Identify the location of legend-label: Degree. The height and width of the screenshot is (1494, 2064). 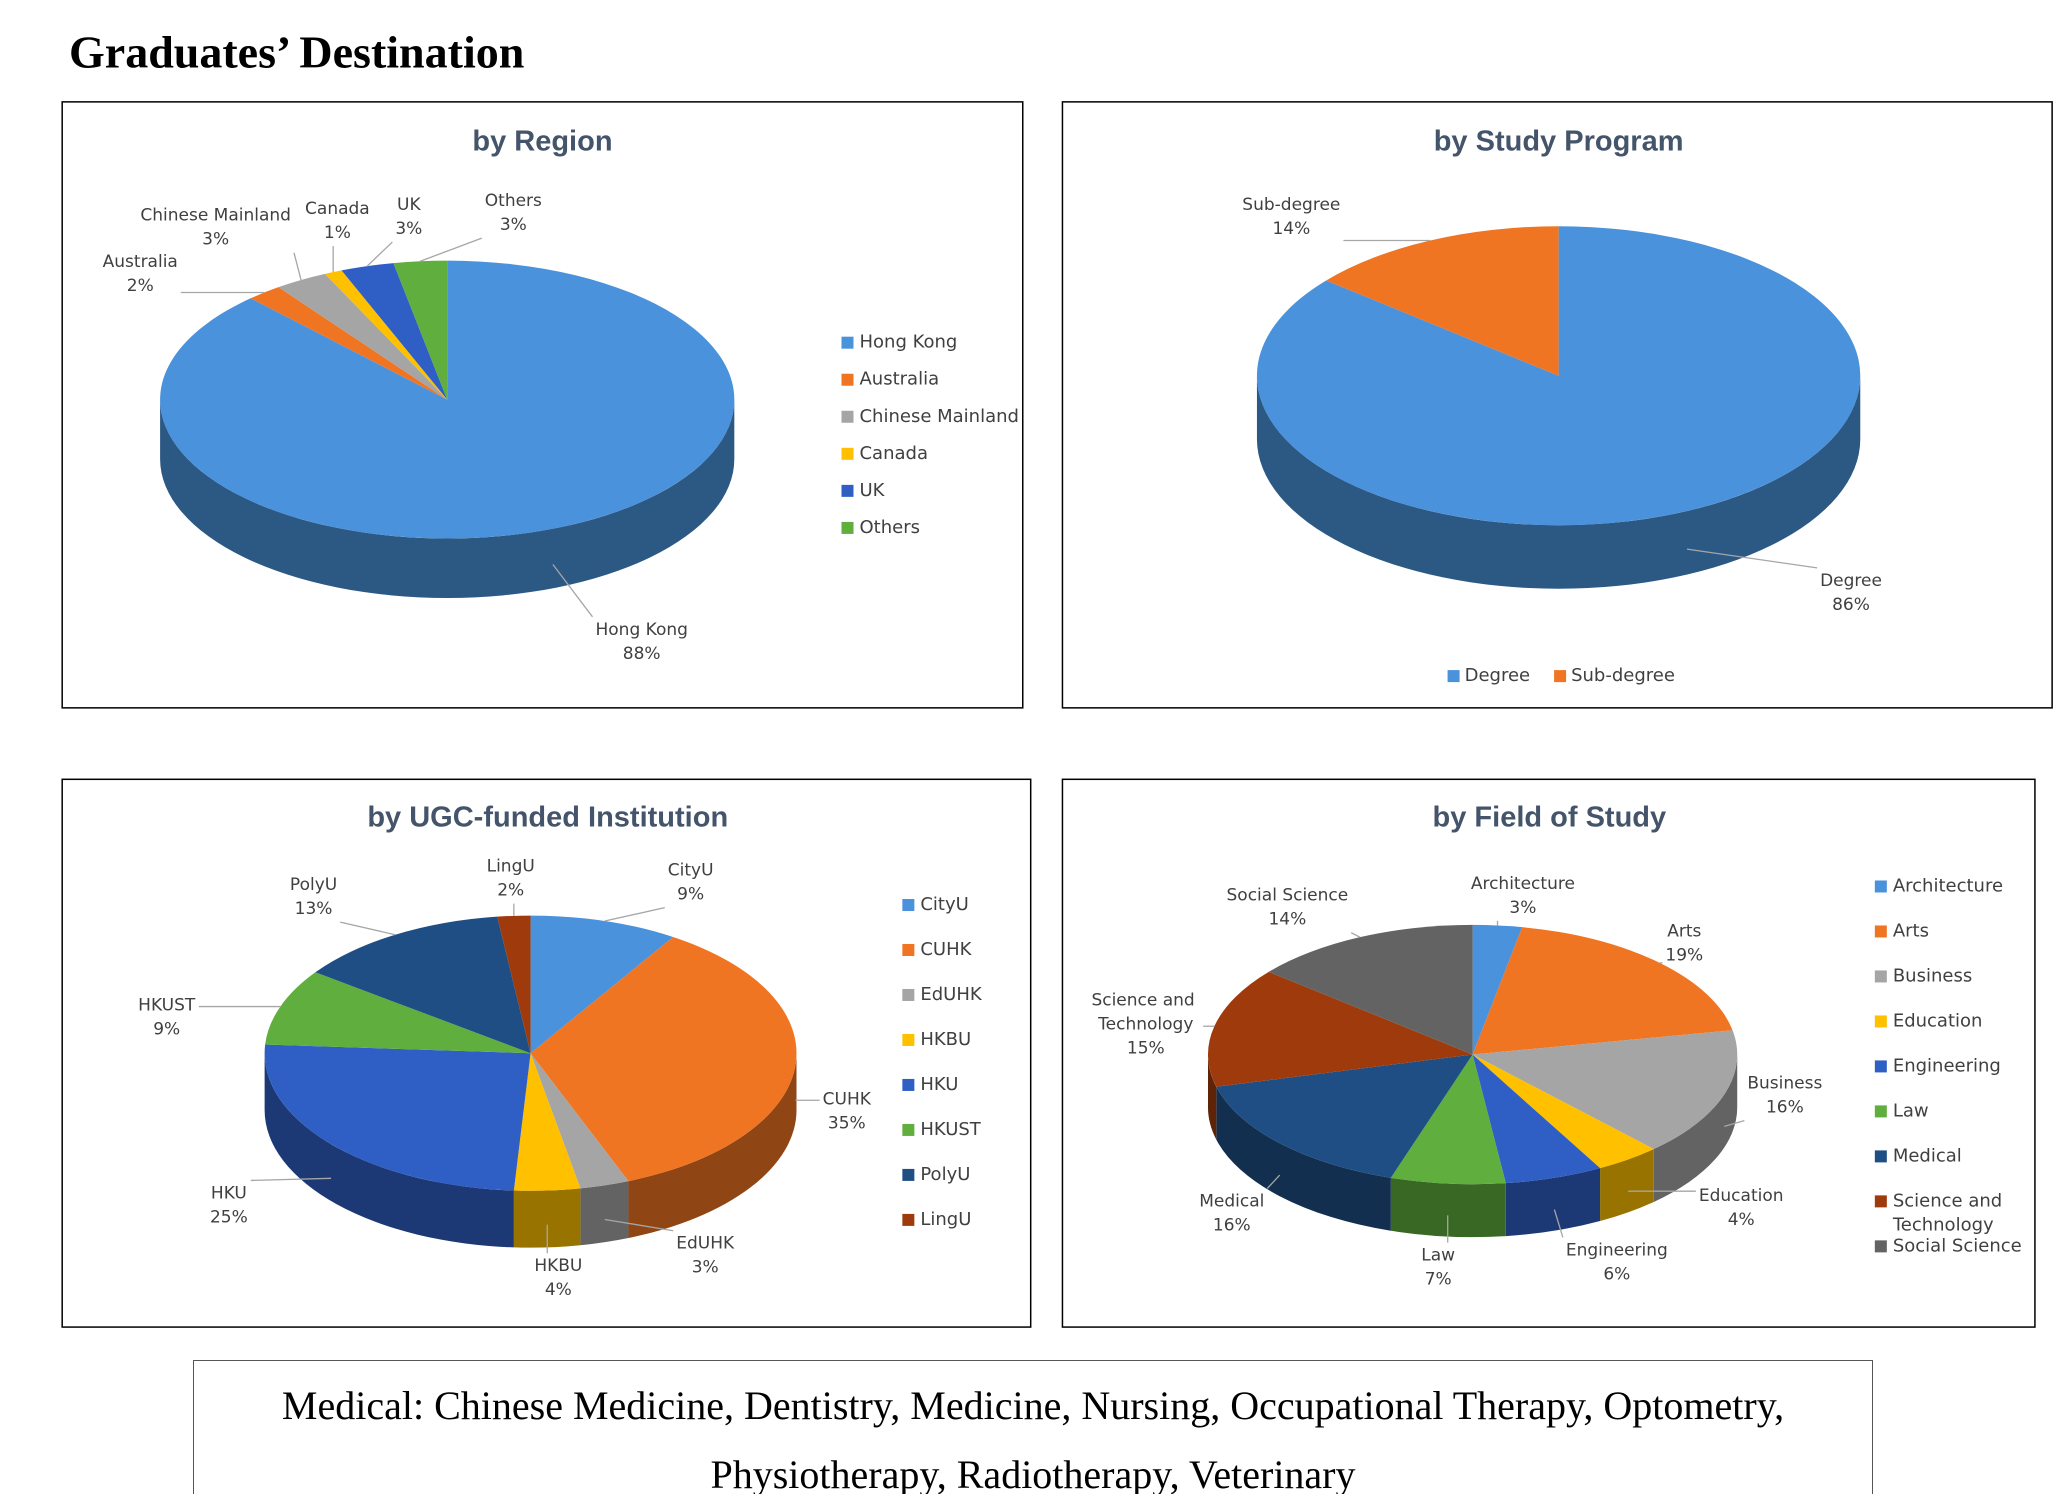
(1498, 675).